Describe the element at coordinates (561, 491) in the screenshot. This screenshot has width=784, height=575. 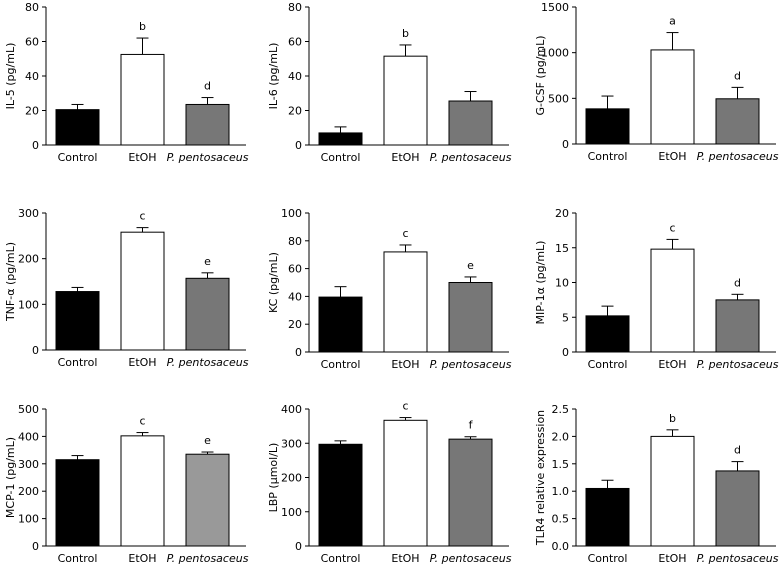
I see `y-tick-label: 1.0` at that location.